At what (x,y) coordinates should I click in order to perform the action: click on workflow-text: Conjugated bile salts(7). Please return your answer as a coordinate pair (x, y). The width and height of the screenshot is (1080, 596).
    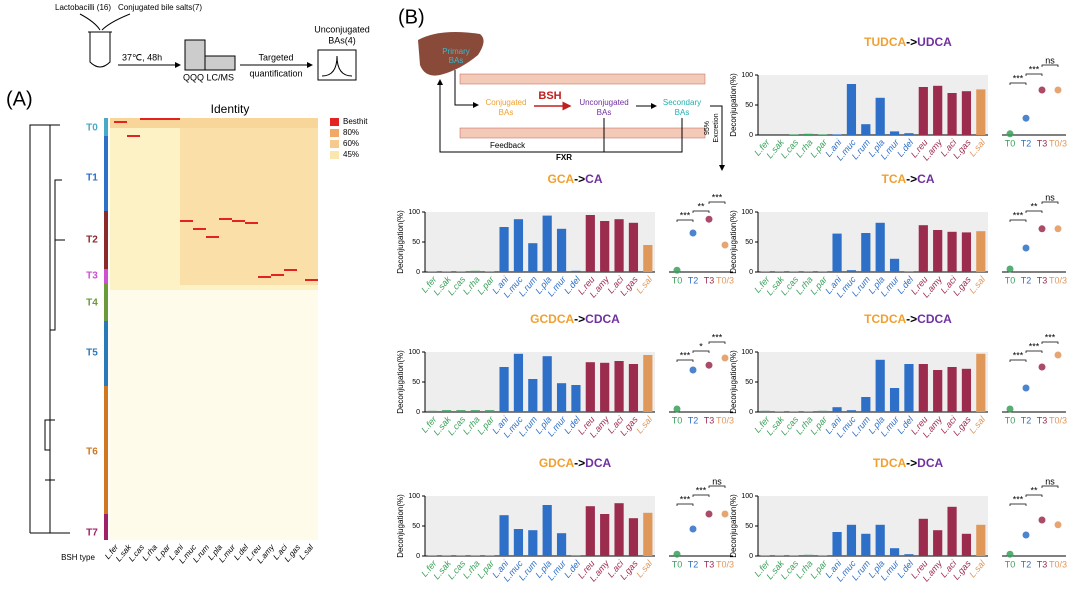
    Looking at the image, I should click on (160, 7).